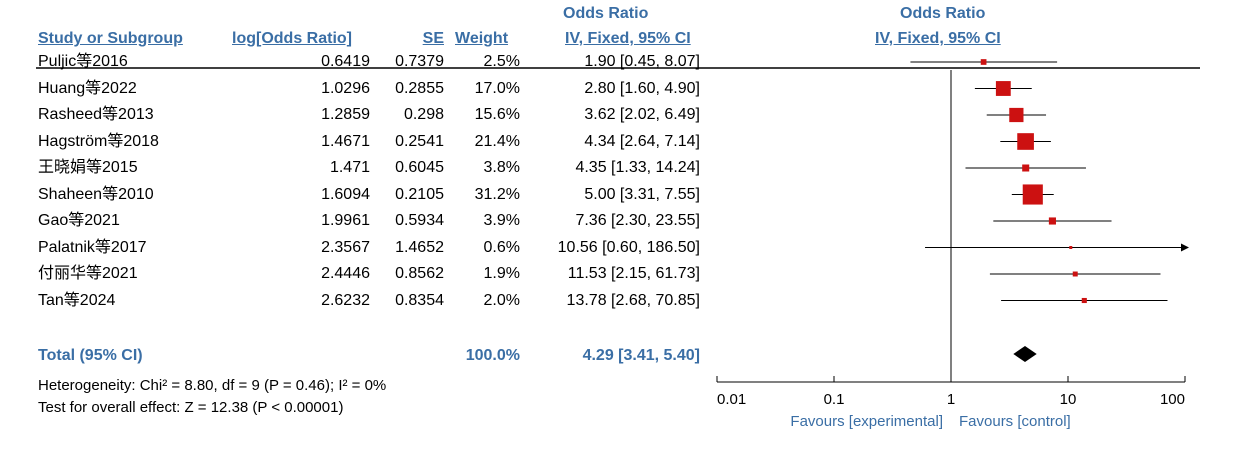 This screenshot has height=455, width=1251. Describe the element at coordinates (92, 247) in the screenshot. I see `study-name: Palatnik等2017` at that location.